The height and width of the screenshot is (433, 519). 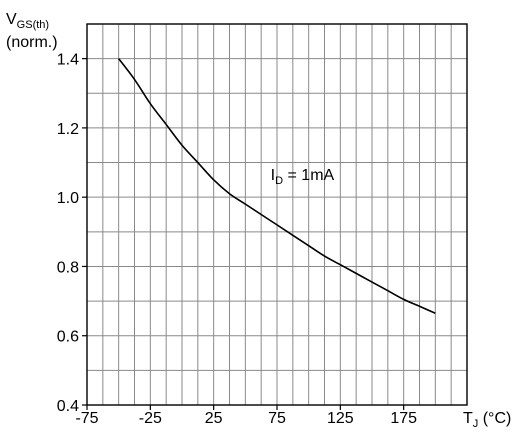 What do you see at coordinates (68, 198) in the screenshot?
I see `y-tick-label: 1.0` at bounding box center [68, 198].